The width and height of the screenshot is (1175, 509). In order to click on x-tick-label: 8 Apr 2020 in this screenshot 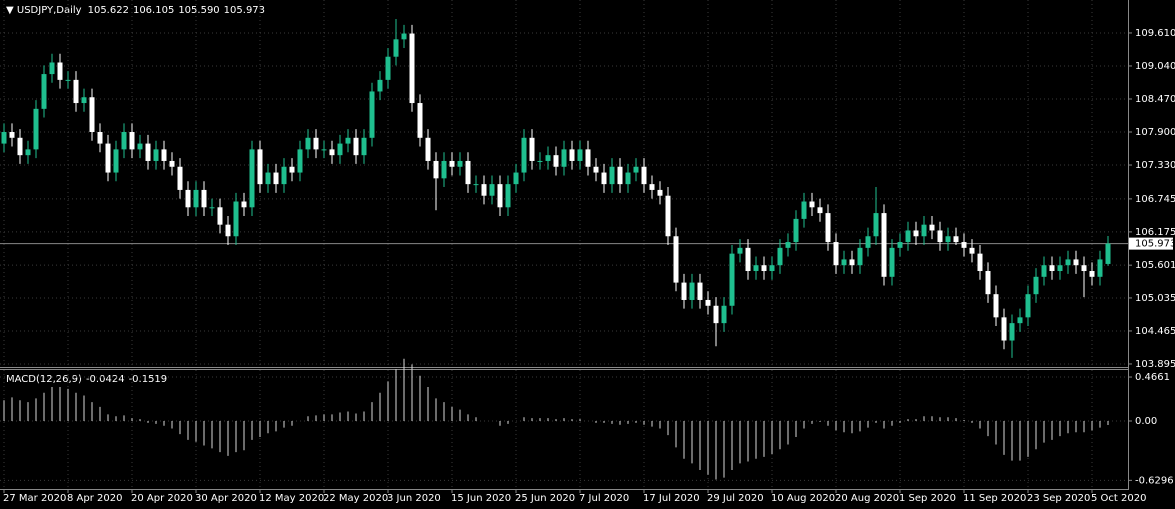, I will do `click(94, 498)`.